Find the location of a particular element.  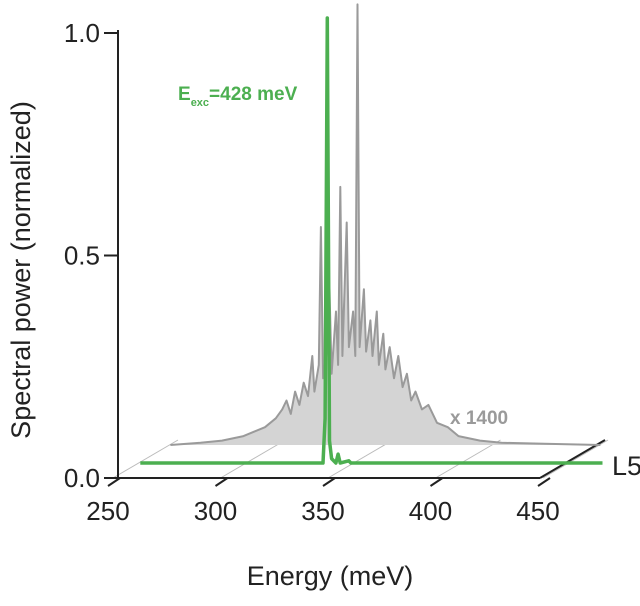

y-axis-label: Spectral power (normalized) is located at coordinates (21, 270).